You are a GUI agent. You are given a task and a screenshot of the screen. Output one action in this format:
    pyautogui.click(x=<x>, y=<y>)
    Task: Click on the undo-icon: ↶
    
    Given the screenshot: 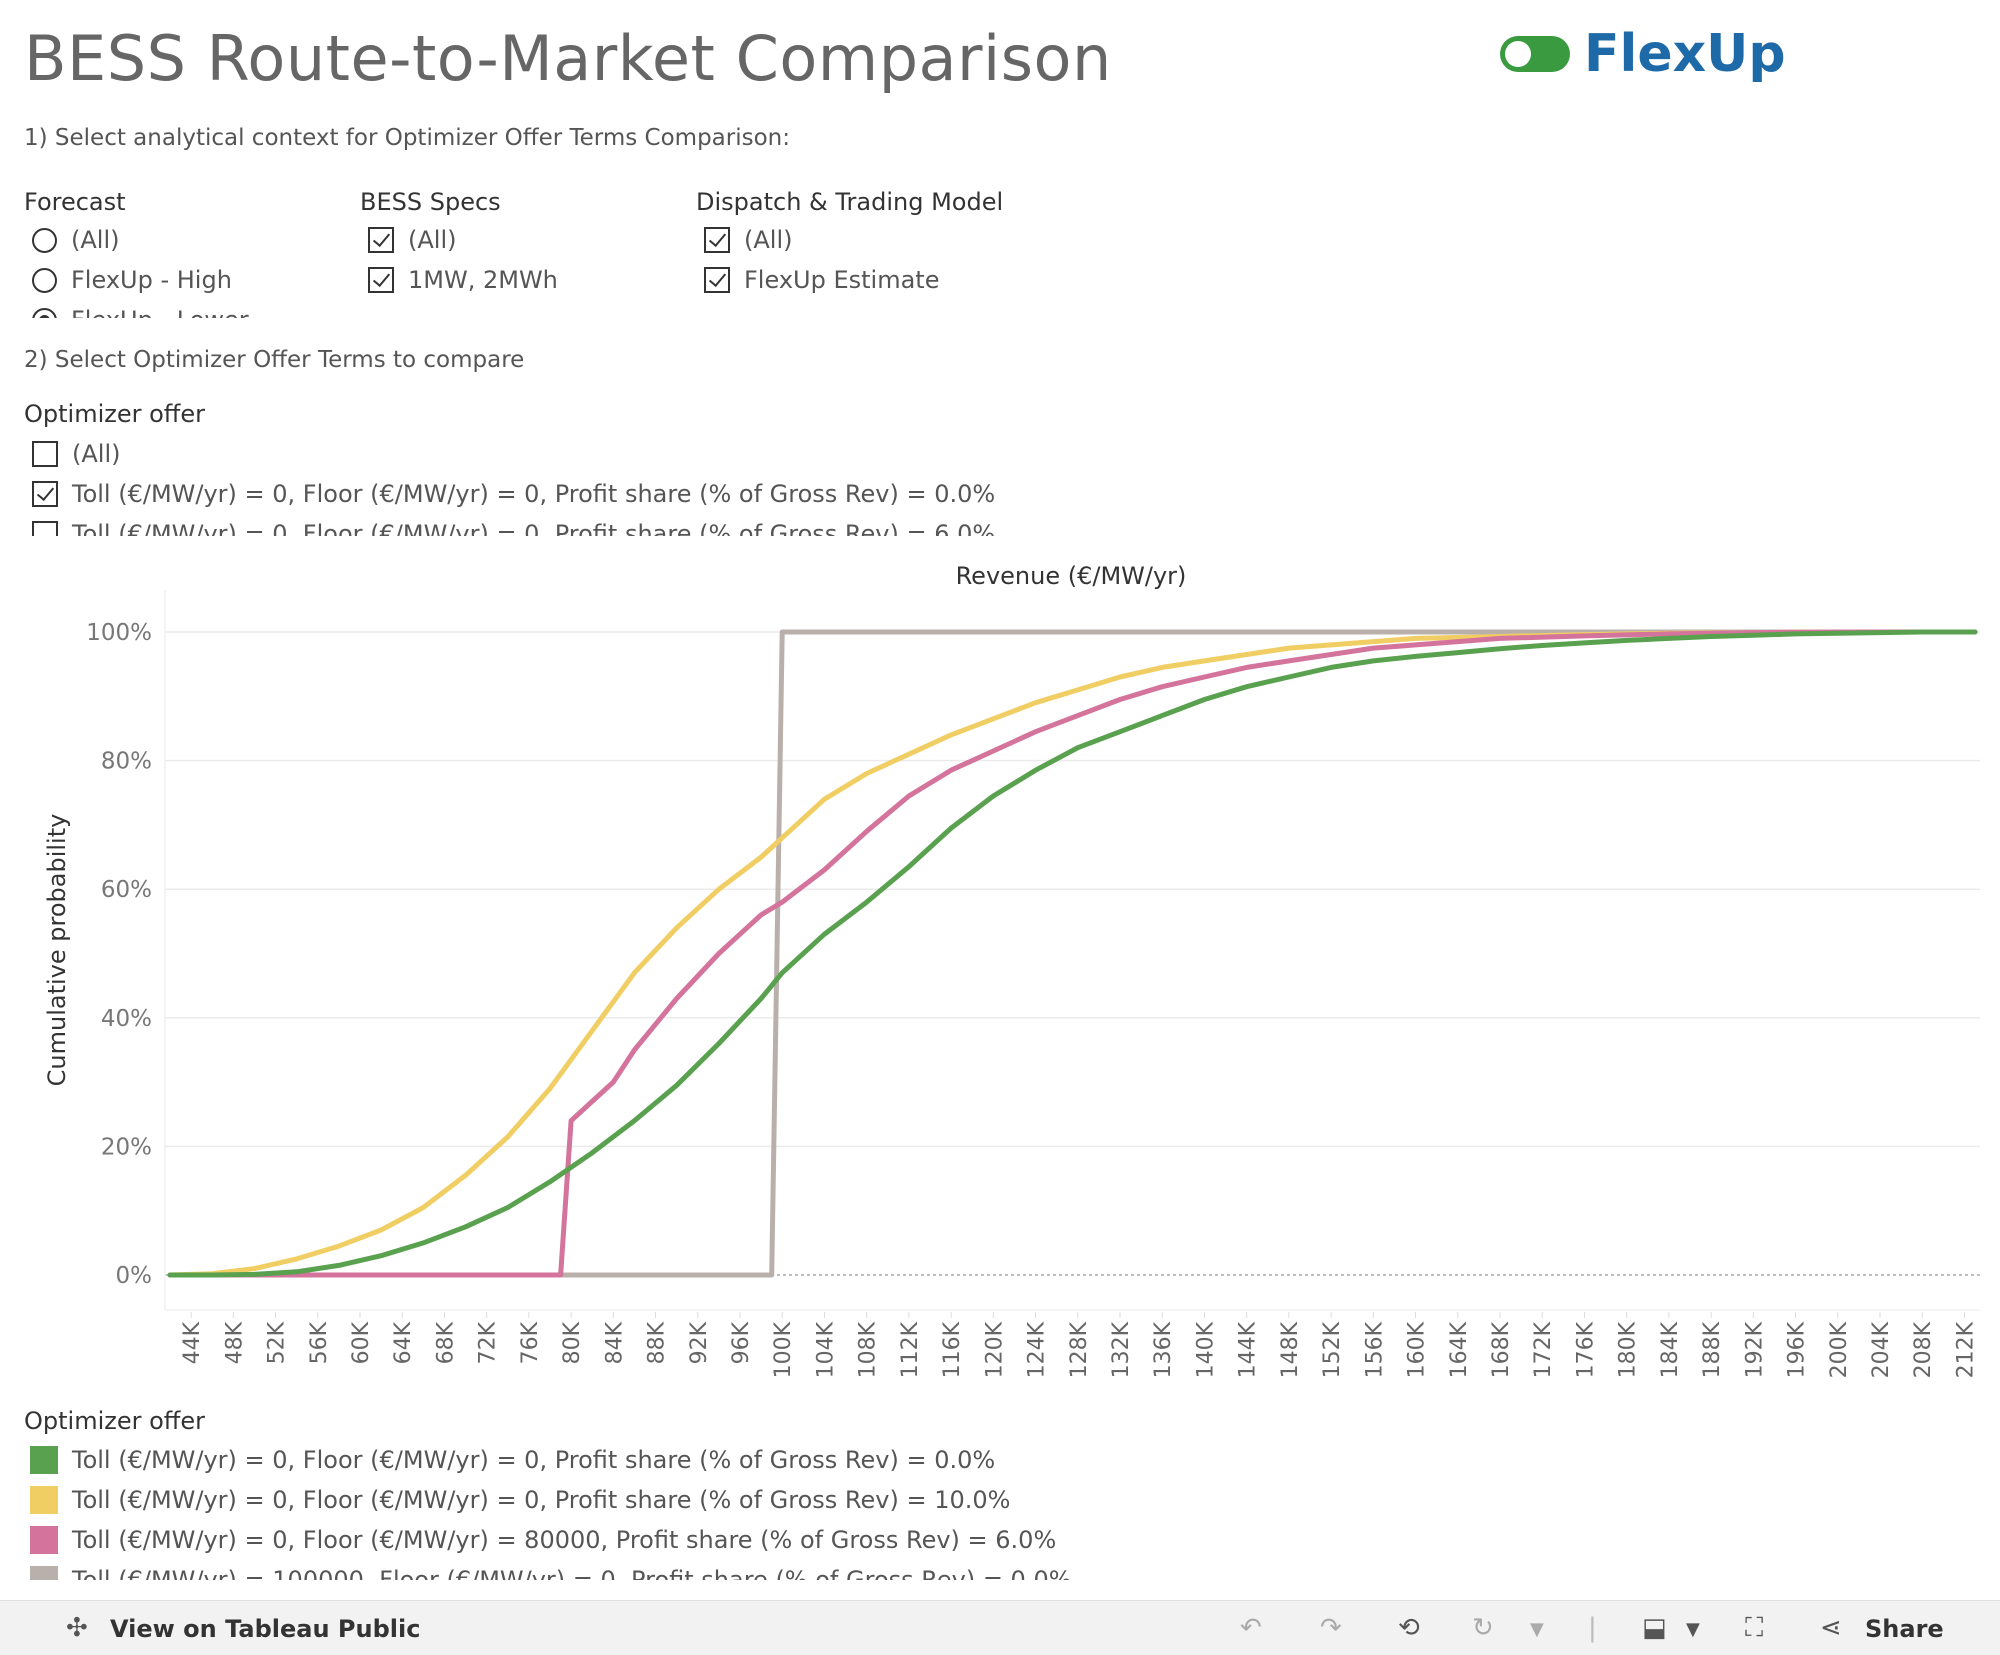 What is the action you would take?
    pyautogui.click(x=1251, y=1628)
    